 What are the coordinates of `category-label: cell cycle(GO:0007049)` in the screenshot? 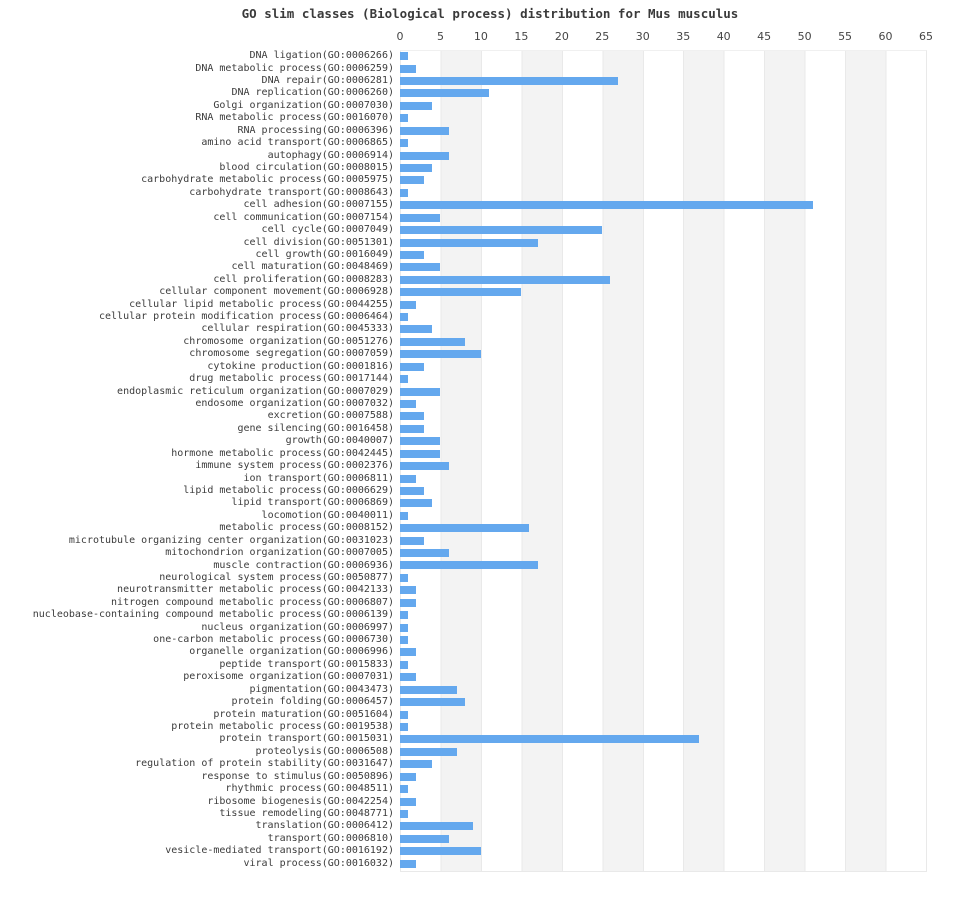 It's located at (327, 230).